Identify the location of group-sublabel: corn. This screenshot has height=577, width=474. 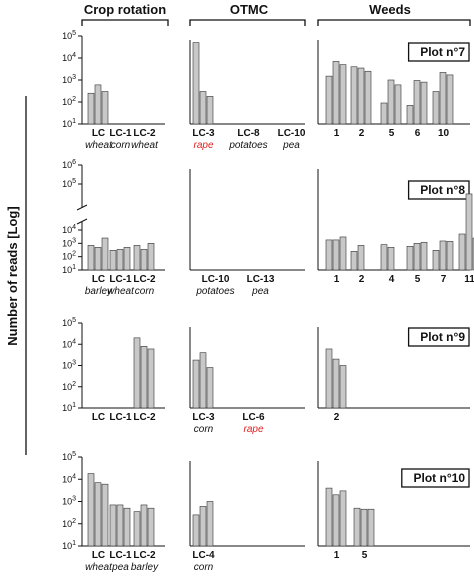
(121, 145).